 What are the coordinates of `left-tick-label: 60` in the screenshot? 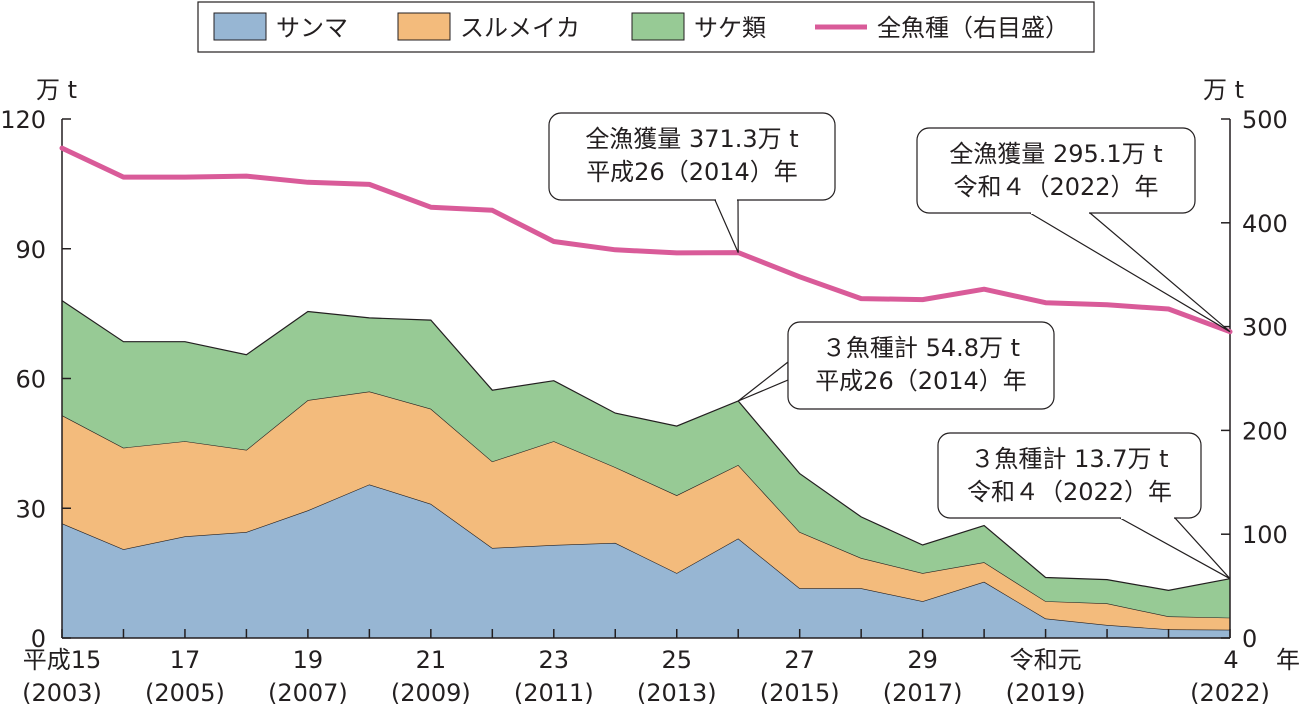 It's located at (30, 380).